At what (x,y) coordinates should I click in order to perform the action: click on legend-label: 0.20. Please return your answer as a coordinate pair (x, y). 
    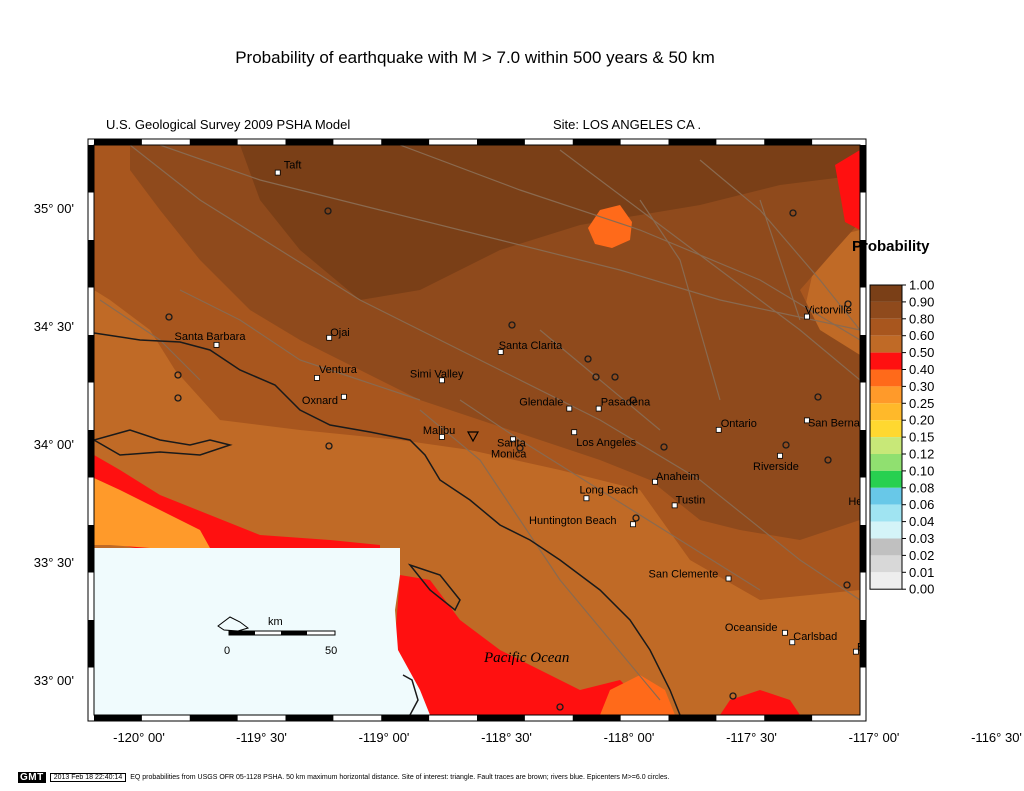
    Looking at the image, I should click on (921, 420).